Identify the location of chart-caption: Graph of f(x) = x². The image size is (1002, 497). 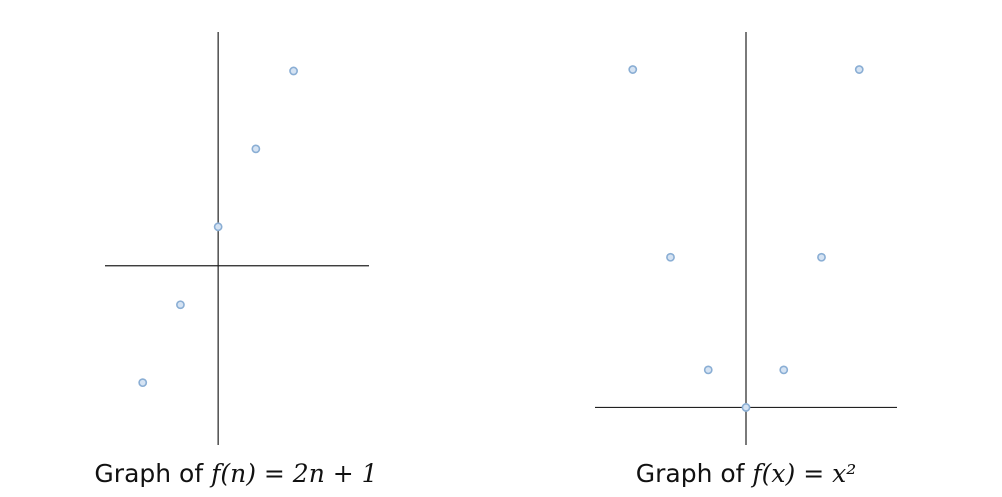
(746, 473).